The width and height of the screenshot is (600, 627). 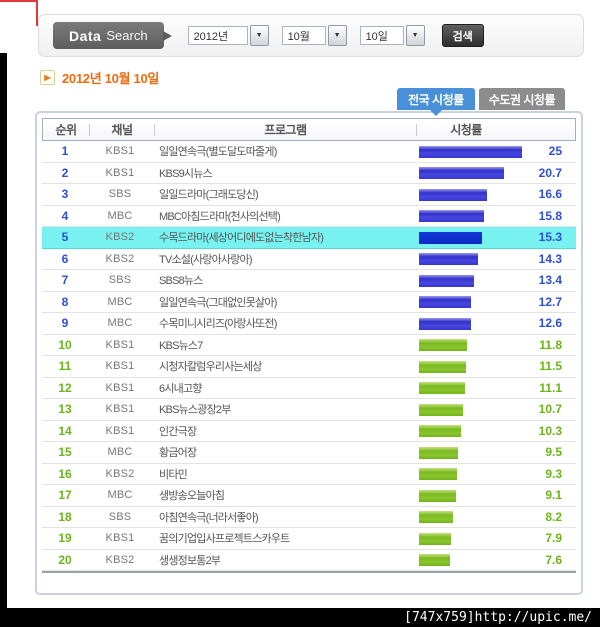 I want to click on rating-cell: 11.1, so click(x=494, y=388).